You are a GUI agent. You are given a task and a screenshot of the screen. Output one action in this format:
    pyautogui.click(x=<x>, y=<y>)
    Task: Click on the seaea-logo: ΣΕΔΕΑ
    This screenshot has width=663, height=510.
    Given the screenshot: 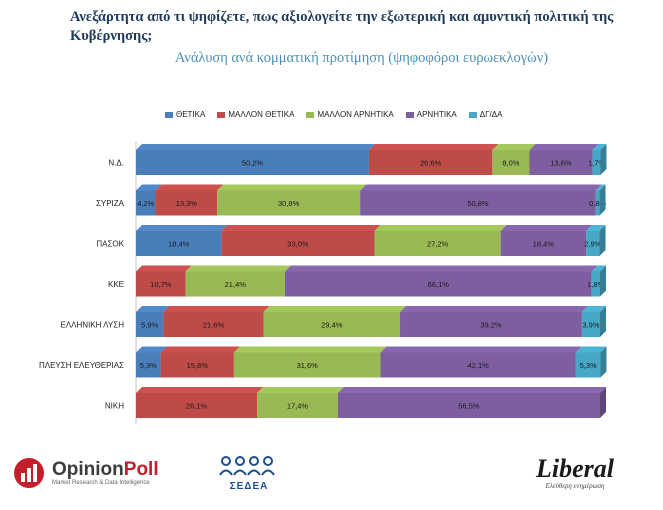 What is the action you would take?
    pyautogui.click(x=249, y=473)
    